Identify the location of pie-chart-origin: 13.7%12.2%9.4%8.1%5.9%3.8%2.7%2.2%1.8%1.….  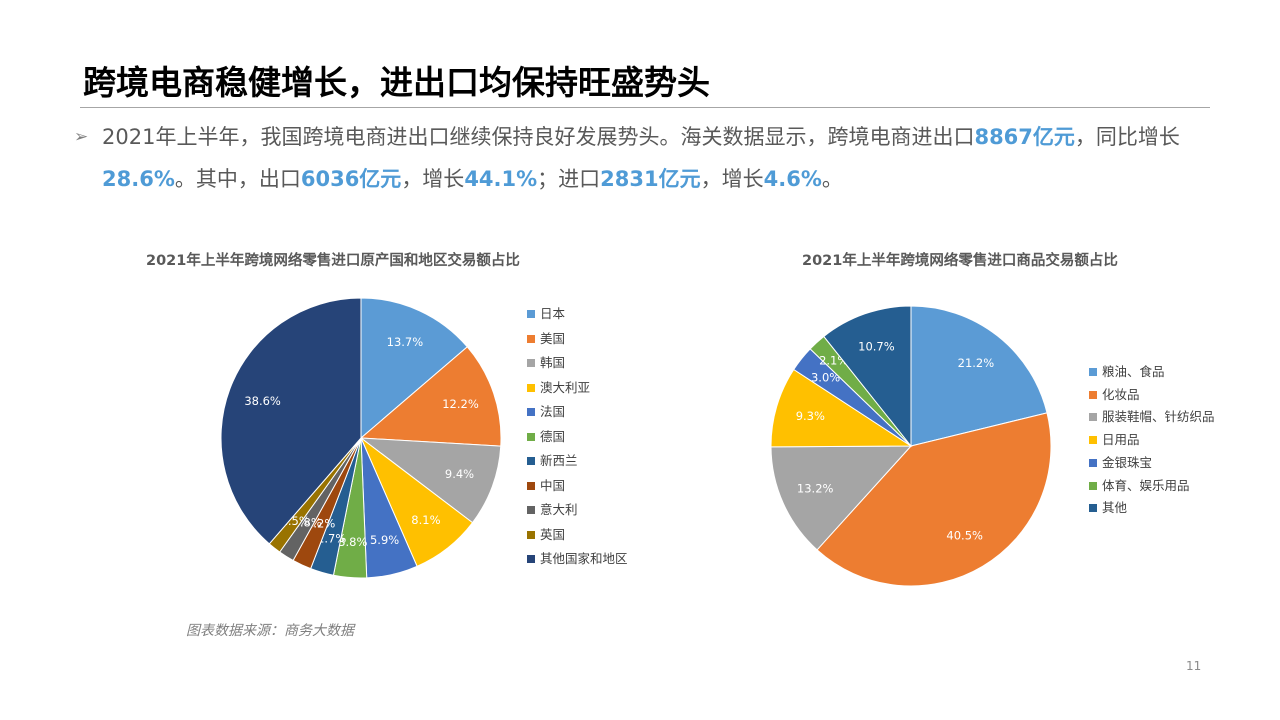
(361, 438).